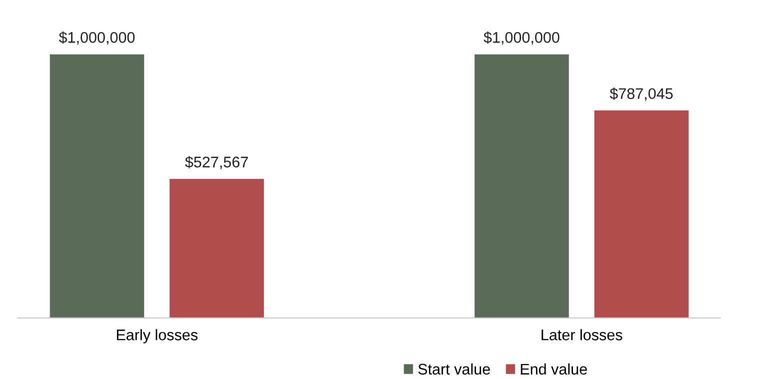  I want to click on data-label: $527,567, so click(216, 163).